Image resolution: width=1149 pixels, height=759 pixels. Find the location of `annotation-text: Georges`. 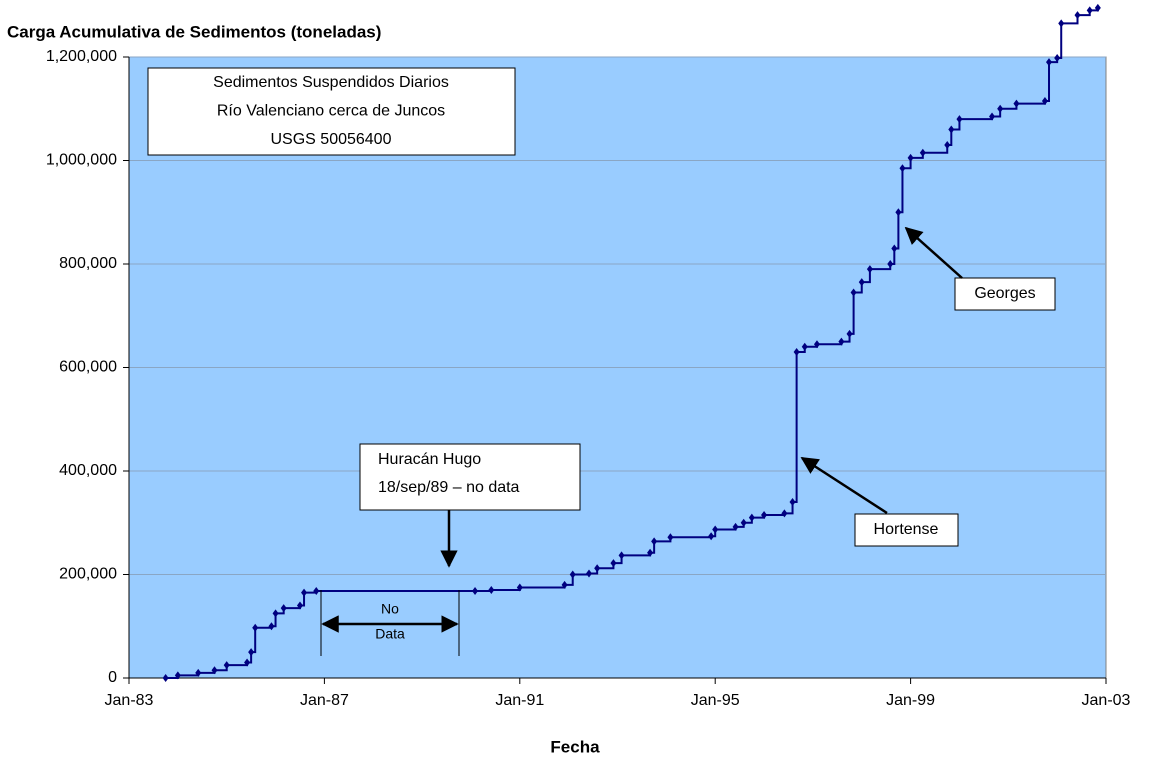

annotation-text: Georges is located at coordinates (1004, 293).